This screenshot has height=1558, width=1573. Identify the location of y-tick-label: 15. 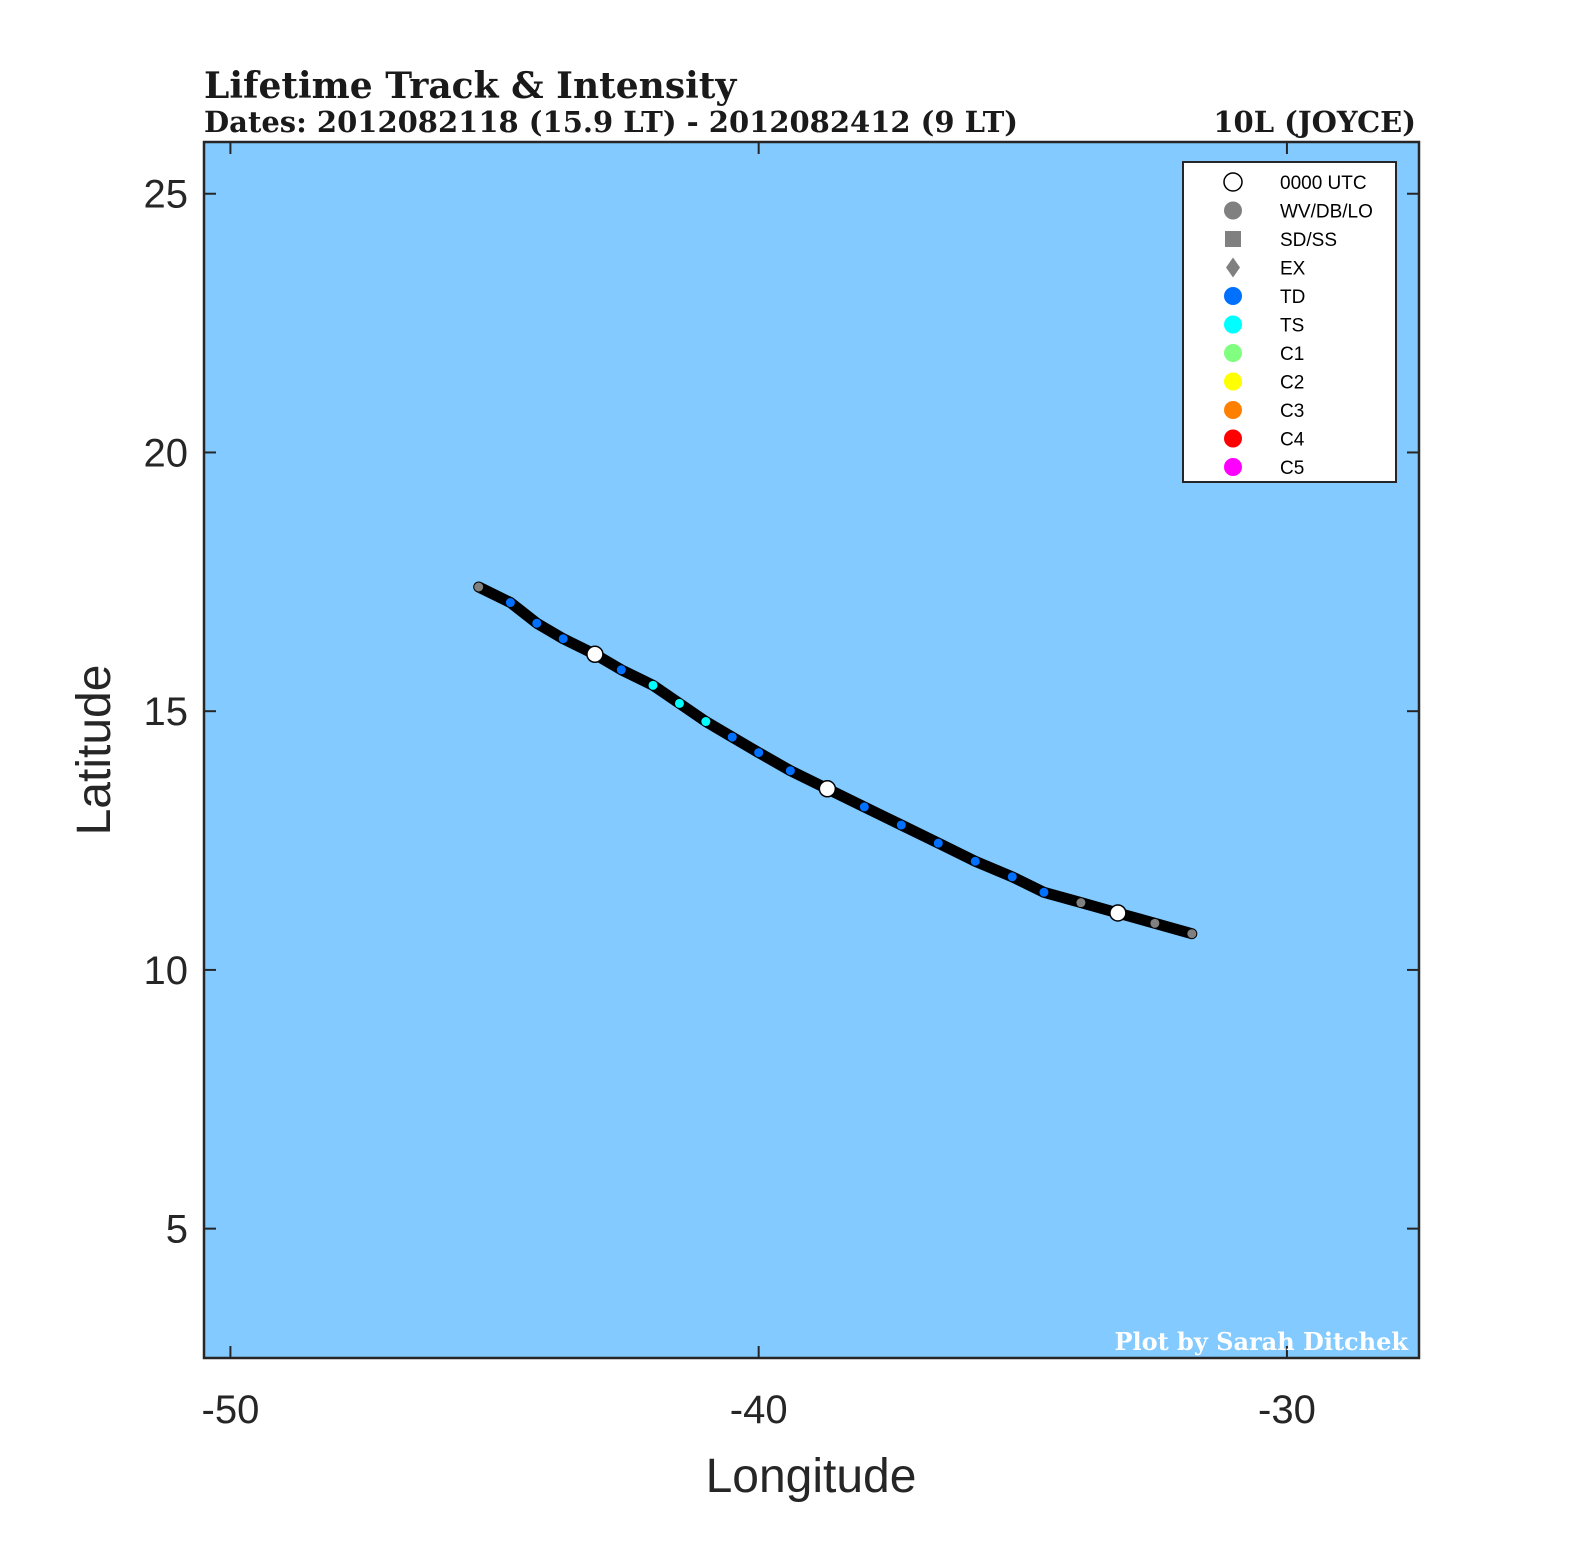
(166, 712).